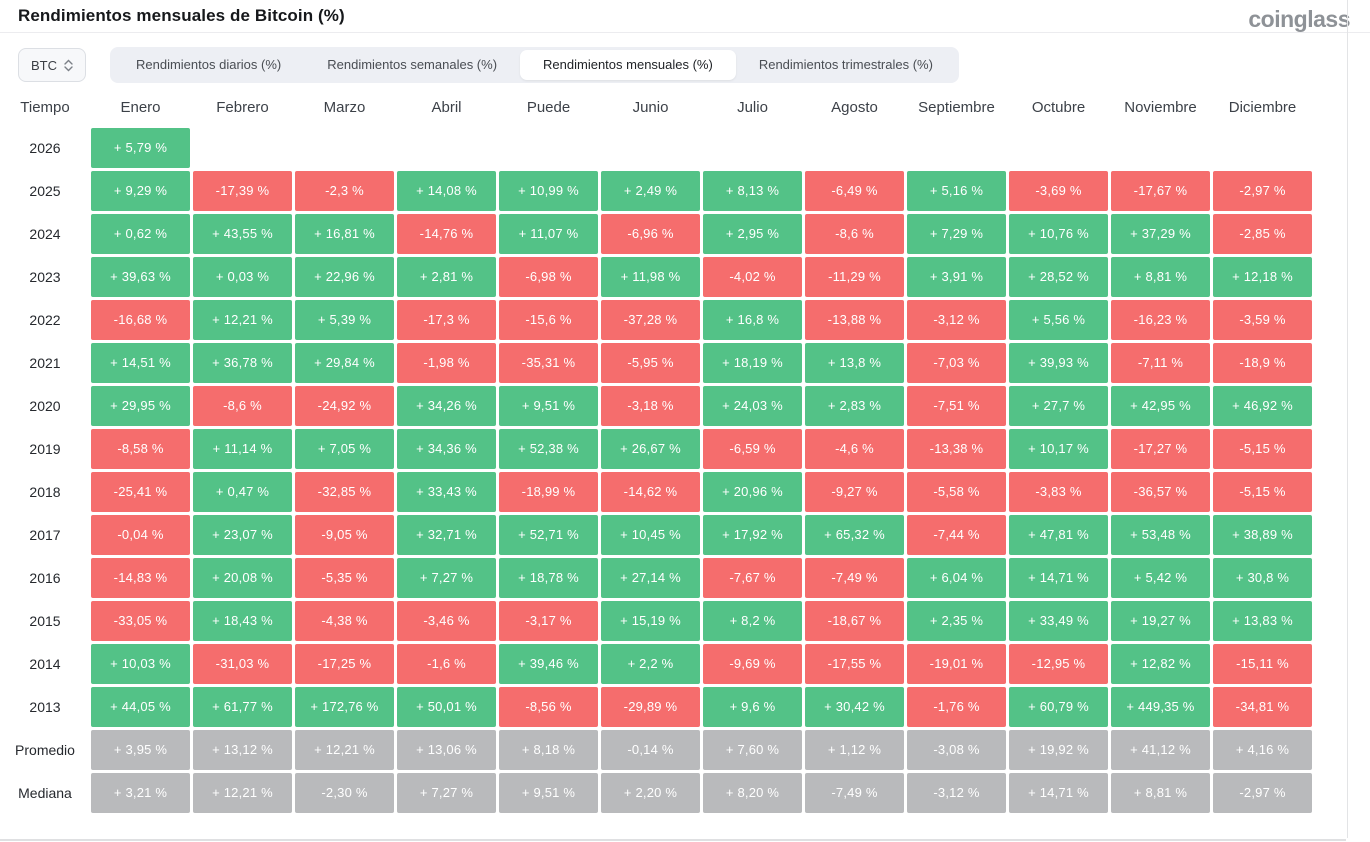 This screenshot has height=842, width=1370. Describe the element at coordinates (446, 621) in the screenshot. I see `heatmap-cell: -3,46 %` at that location.